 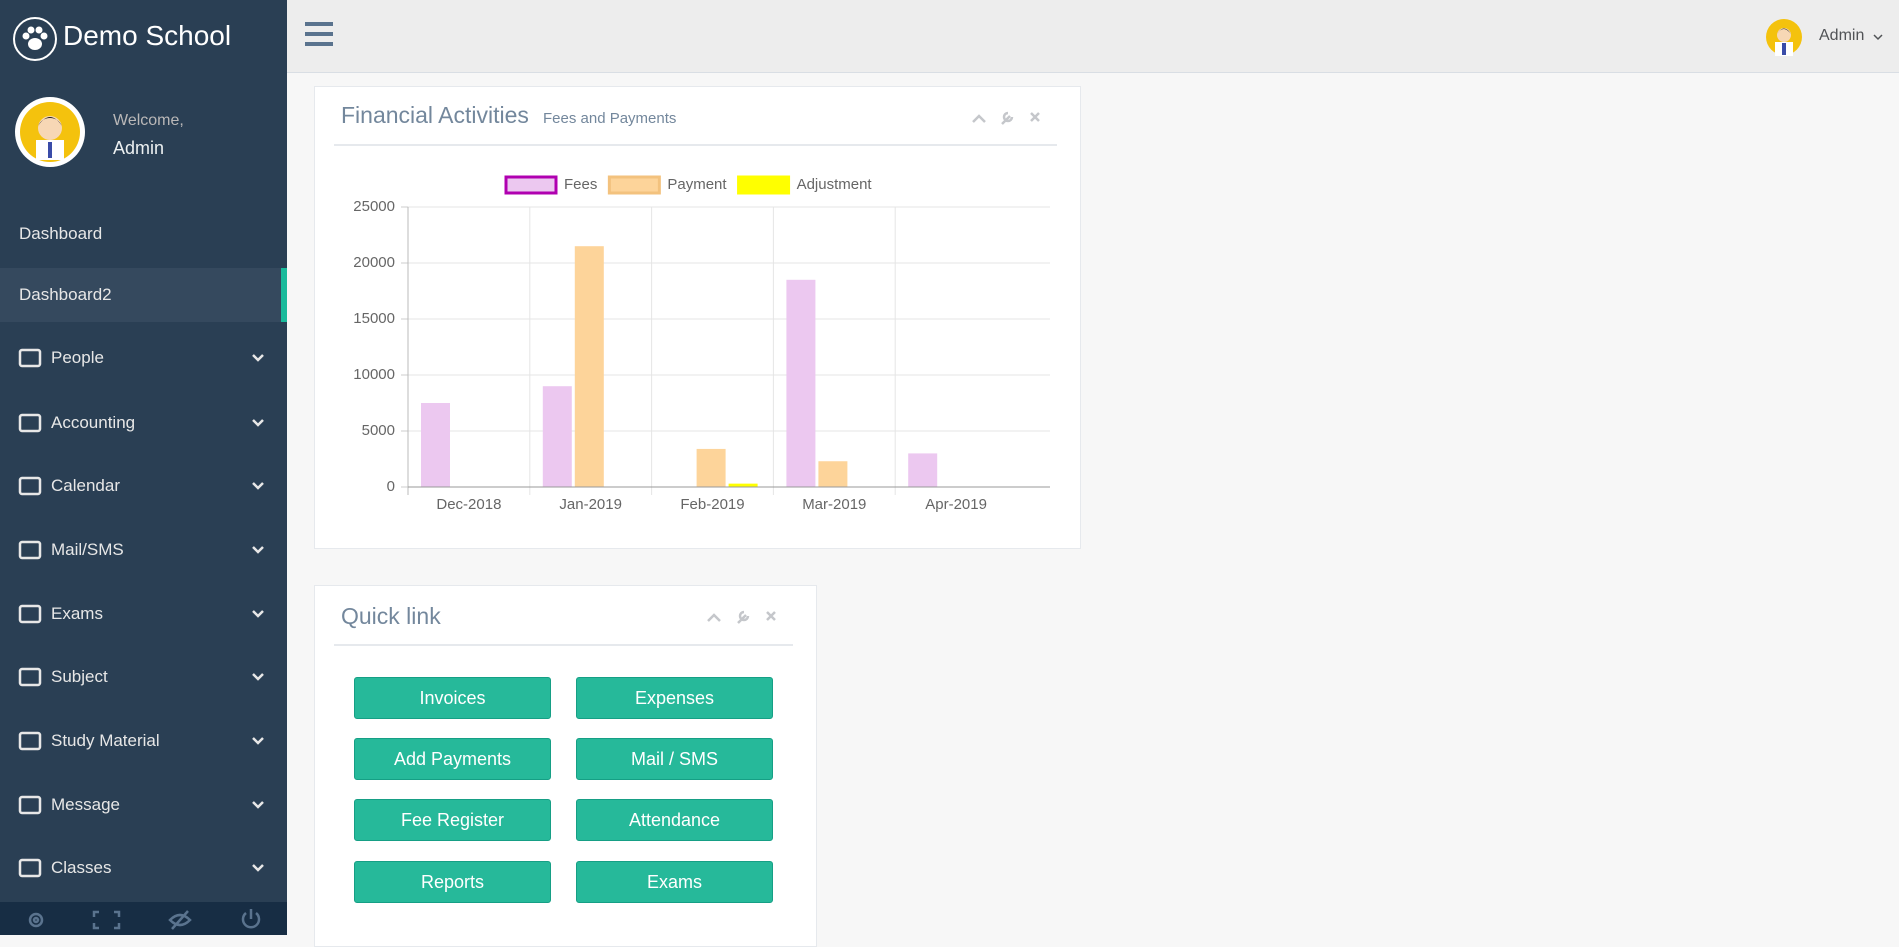 What do you see at coordinates (1093, 36) in the screenshot?
I see `top-bar: Admin` at bounding box center [1093, 36].